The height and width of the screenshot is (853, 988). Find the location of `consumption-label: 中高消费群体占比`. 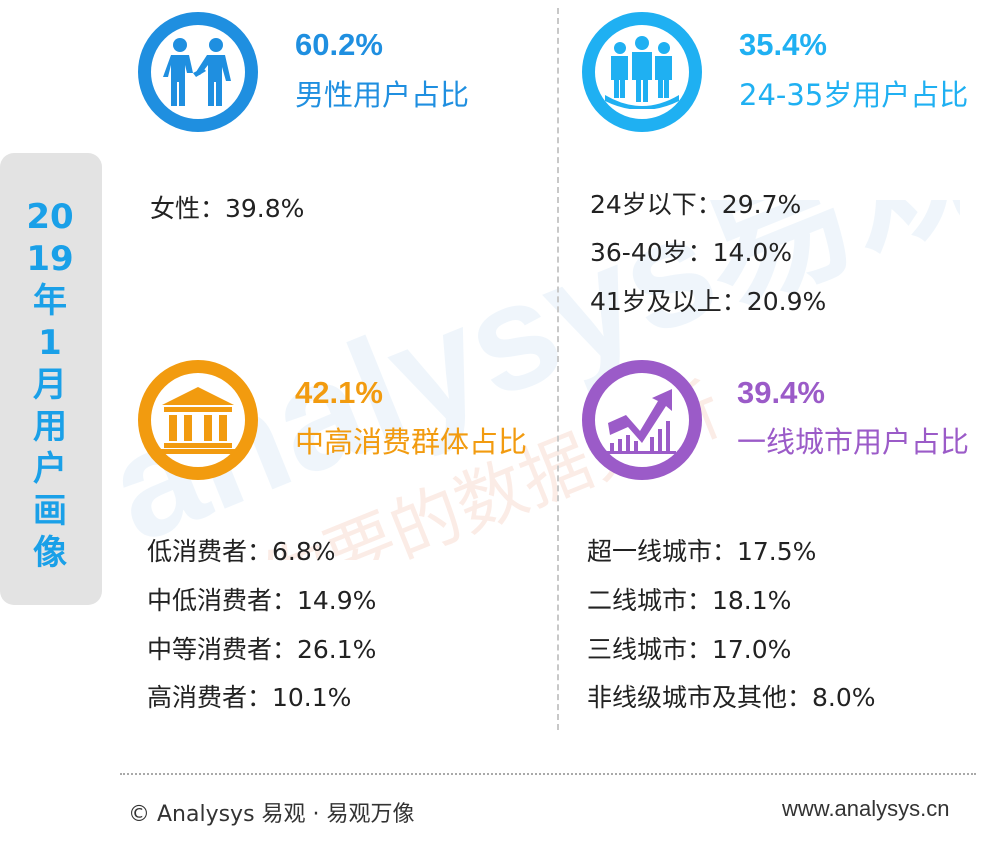

consumption-label: 中高消费群体占比 is located at coordinates (411, 442).